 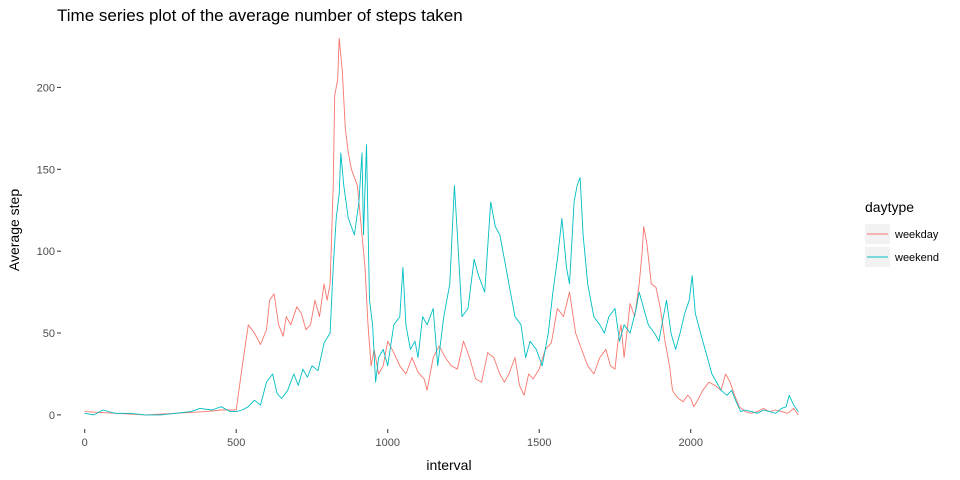 I want to click on legend-item-weekday: weekday, so click(x=902, y=234).